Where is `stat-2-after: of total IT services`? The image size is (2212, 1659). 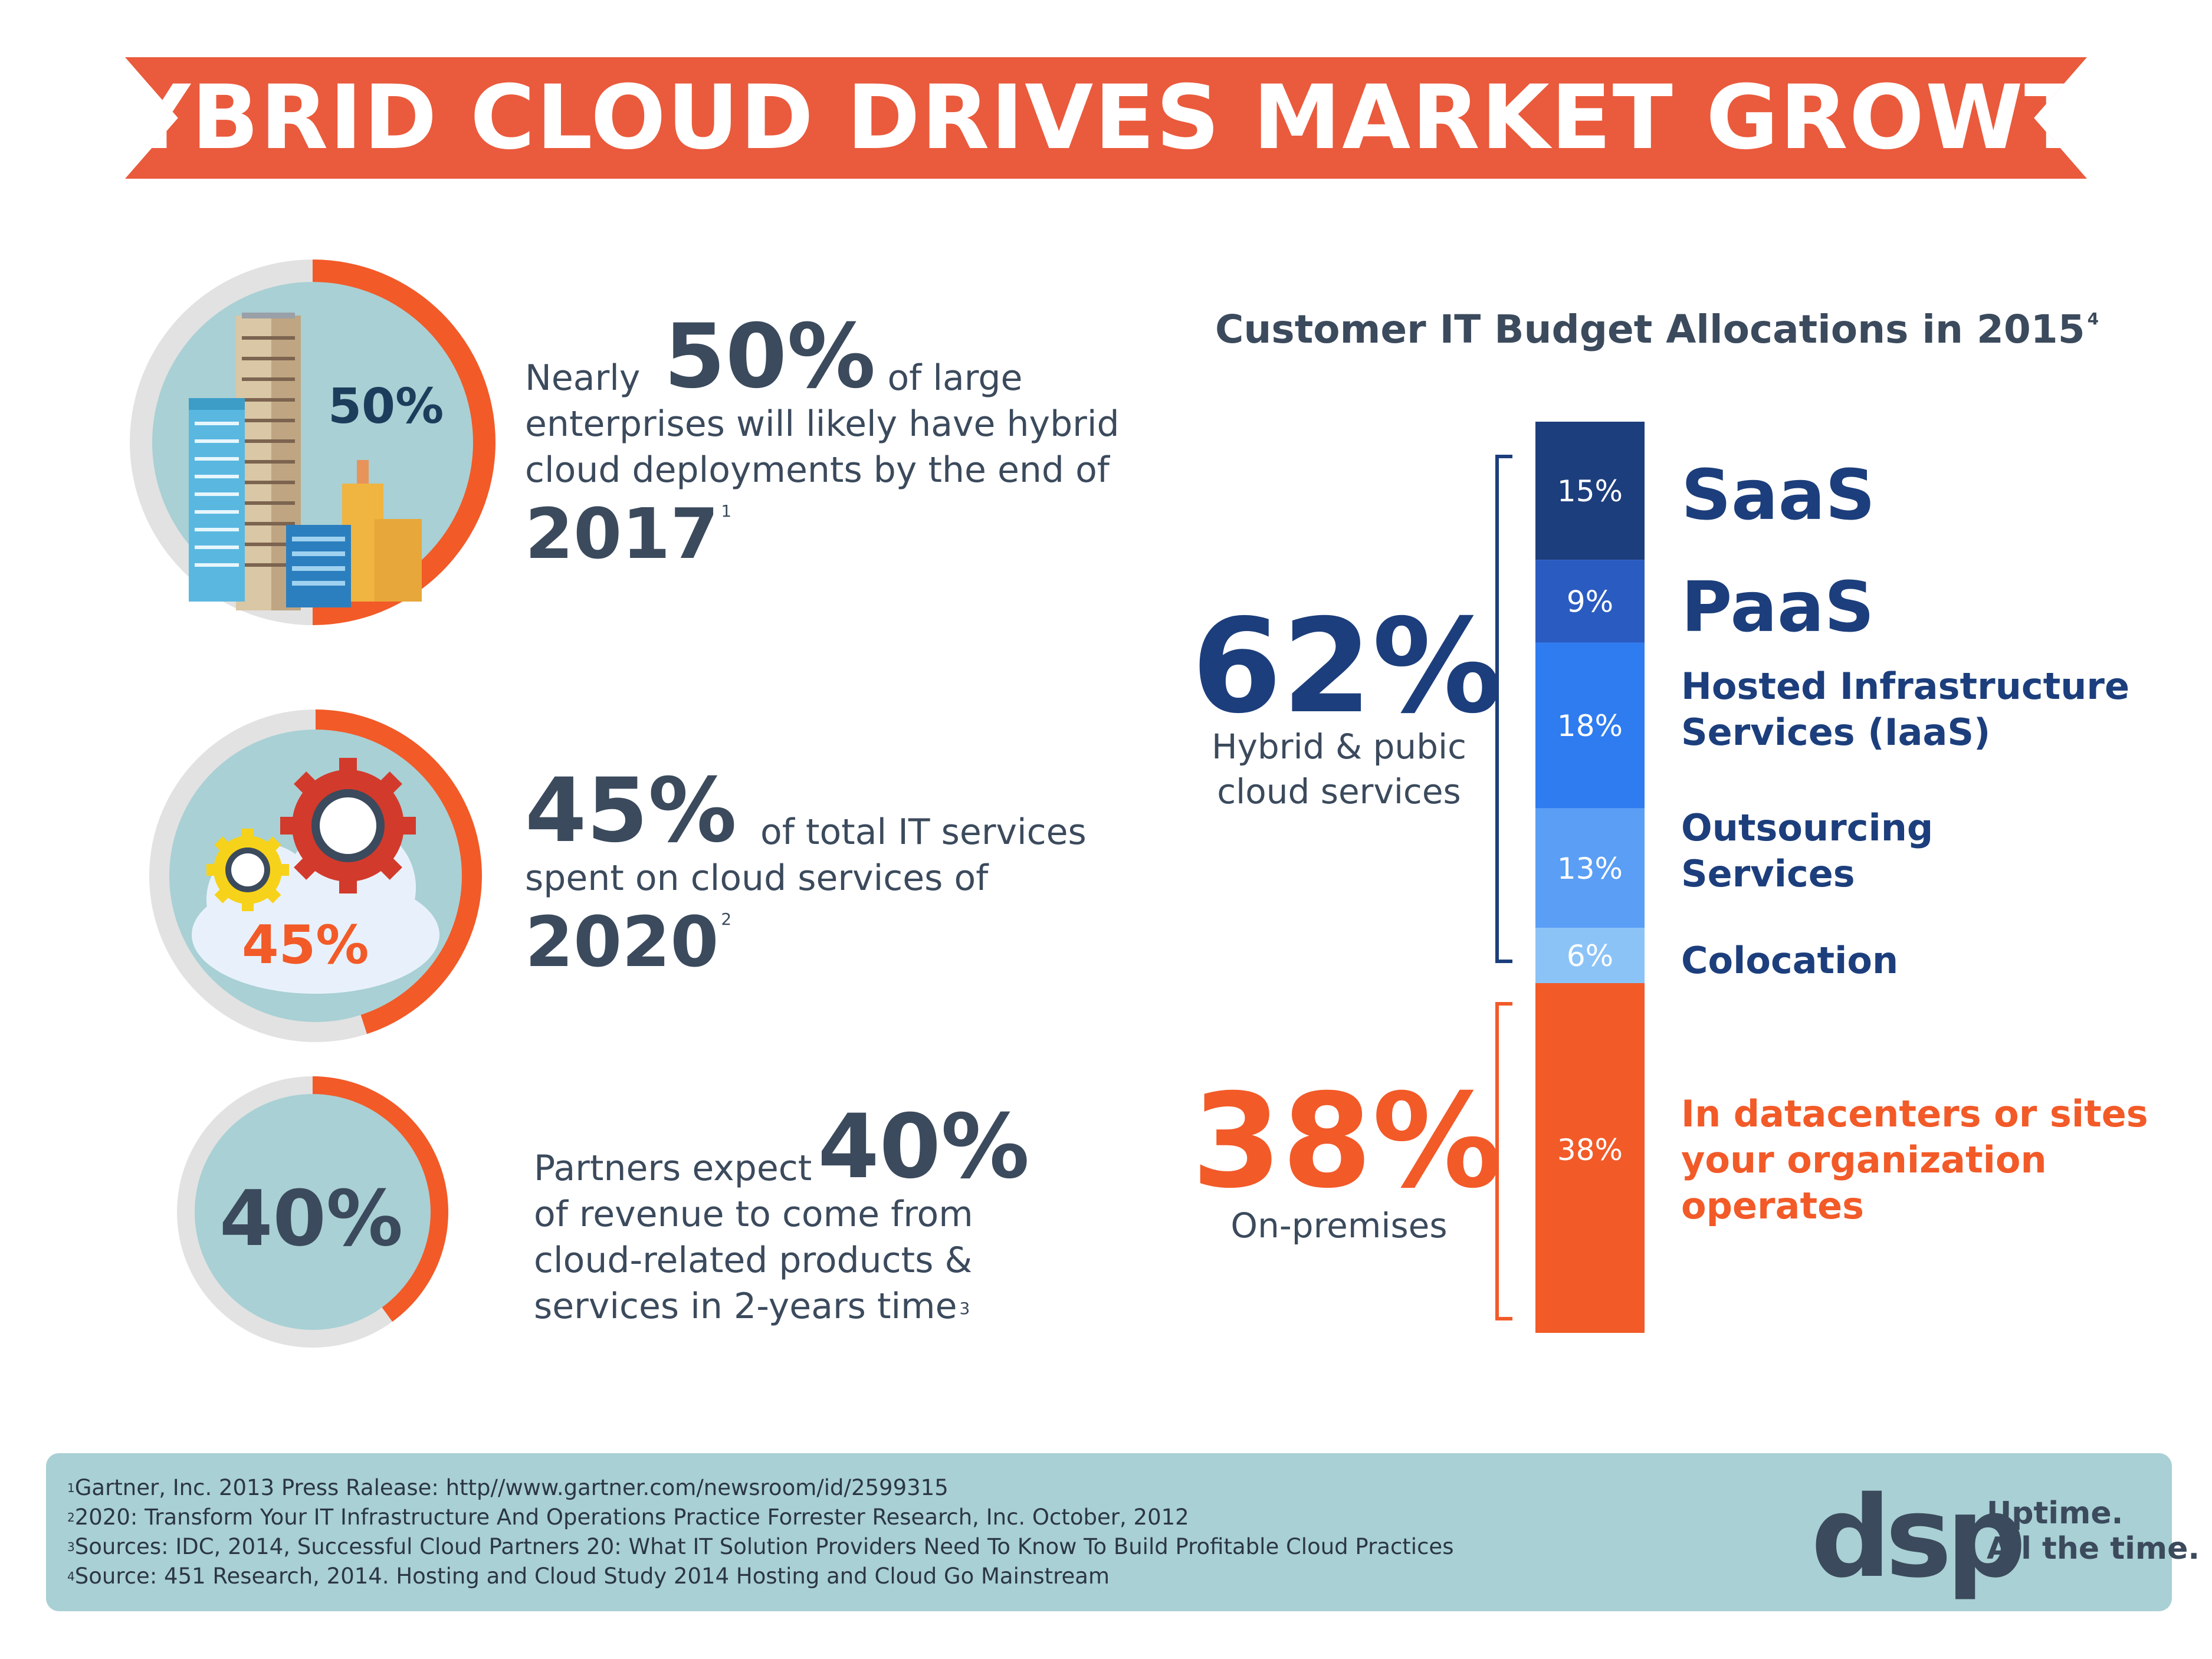
stat-2-after: of total IT services is located at coordinates (923, 833).